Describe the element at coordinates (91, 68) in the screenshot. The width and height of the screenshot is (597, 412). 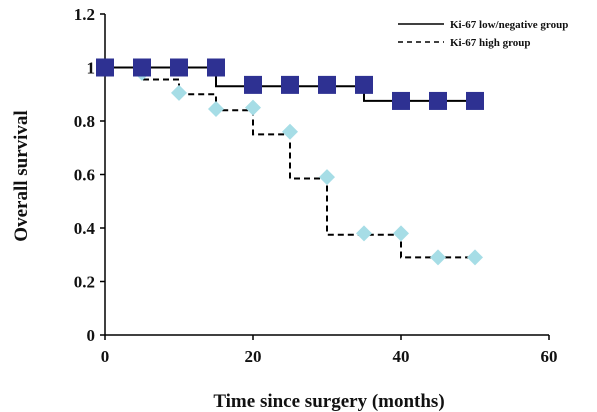
I see `y-tick-label: 1` at that location.